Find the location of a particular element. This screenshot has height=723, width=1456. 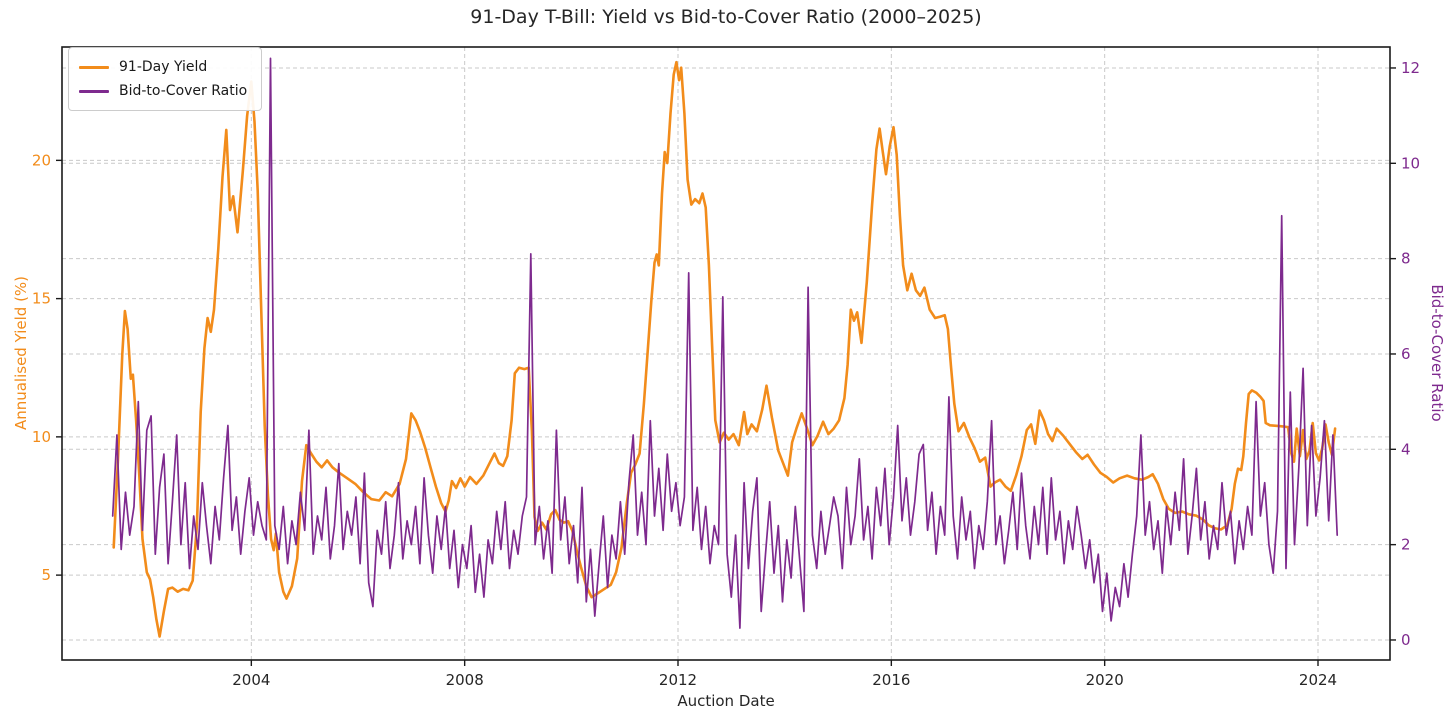

y-axis-label-right: Bid-to-Cover Ratio is located at coordinates (1437, 353).